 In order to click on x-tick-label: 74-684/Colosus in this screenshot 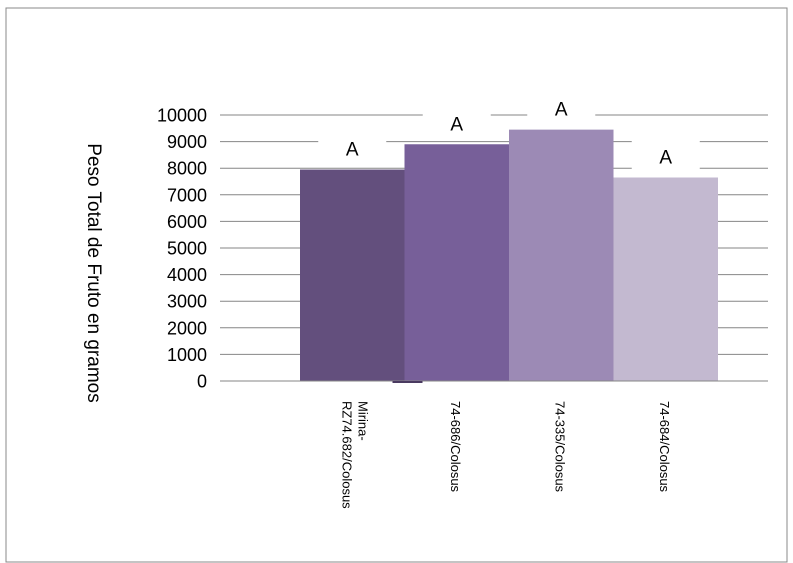, I will do `click(664, 447)`.